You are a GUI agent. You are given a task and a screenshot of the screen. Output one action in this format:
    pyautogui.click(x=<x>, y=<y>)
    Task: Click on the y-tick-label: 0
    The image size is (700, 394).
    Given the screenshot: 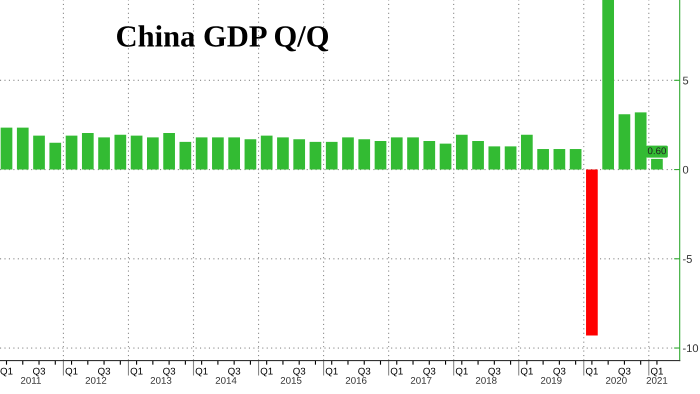 What is the action you would take?
    pyautogui.click(x=685, y=170)
    